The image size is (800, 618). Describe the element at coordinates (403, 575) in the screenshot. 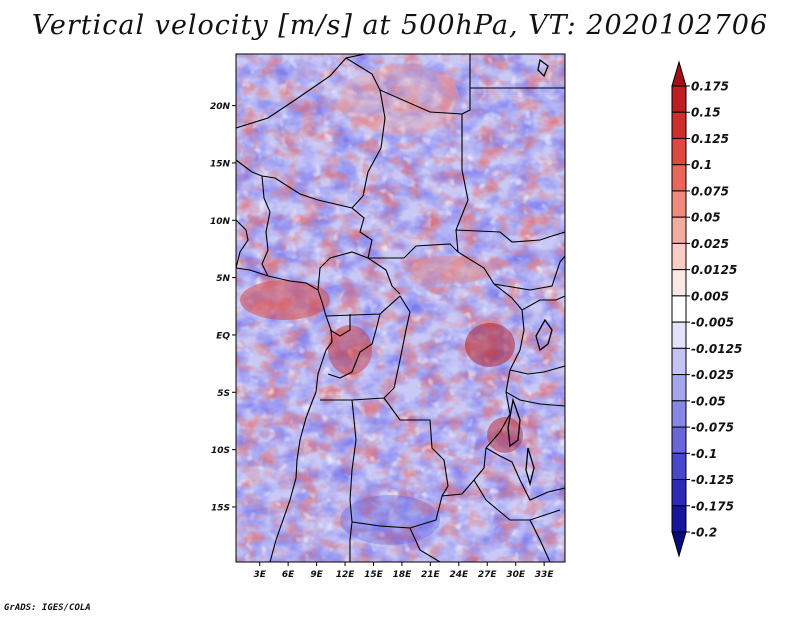

I see `lon-tick-label: 18E` at that location.